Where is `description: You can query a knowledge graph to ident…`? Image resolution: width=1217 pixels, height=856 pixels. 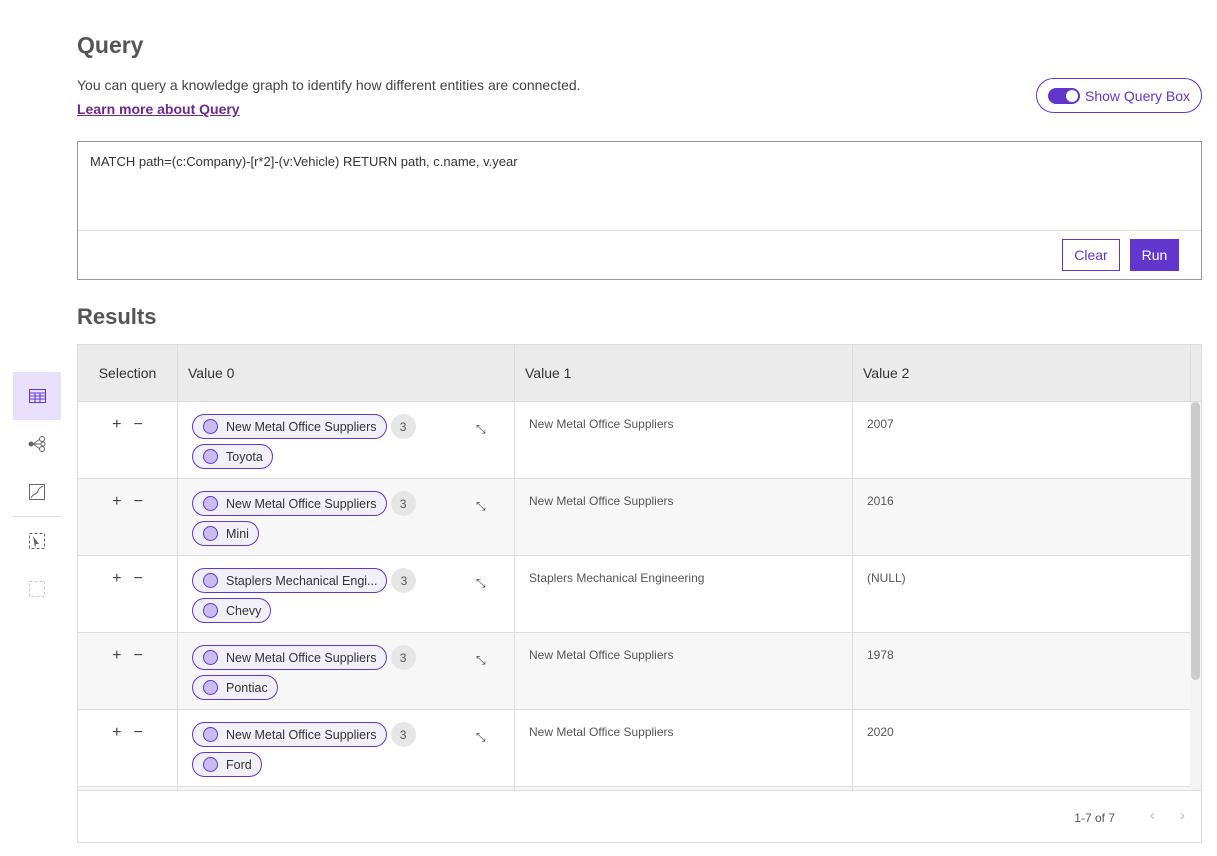
description: You can query a knowledge graph to ident… is located at coordinates (329, 85).